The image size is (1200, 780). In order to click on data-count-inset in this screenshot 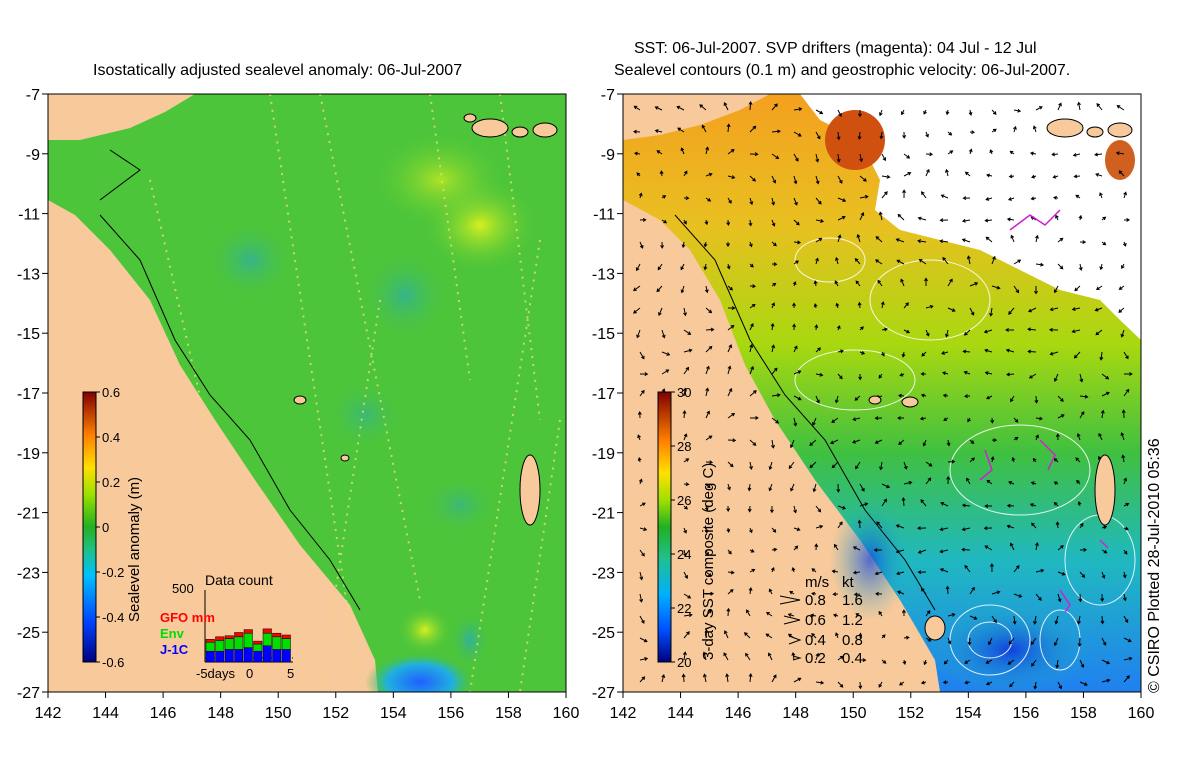, I will do `click(248, 626)`.